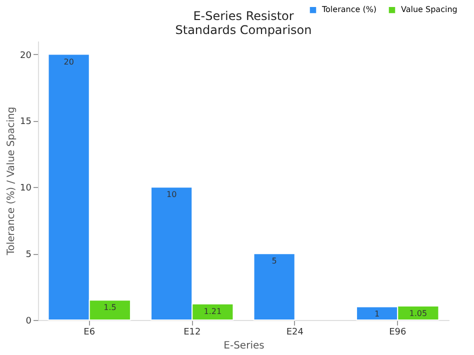 The image size is (474, 355). What do you see at coordinates (69, 61) in the screenshot?
I see `data-label: 20` at bounding box center [69, 61].